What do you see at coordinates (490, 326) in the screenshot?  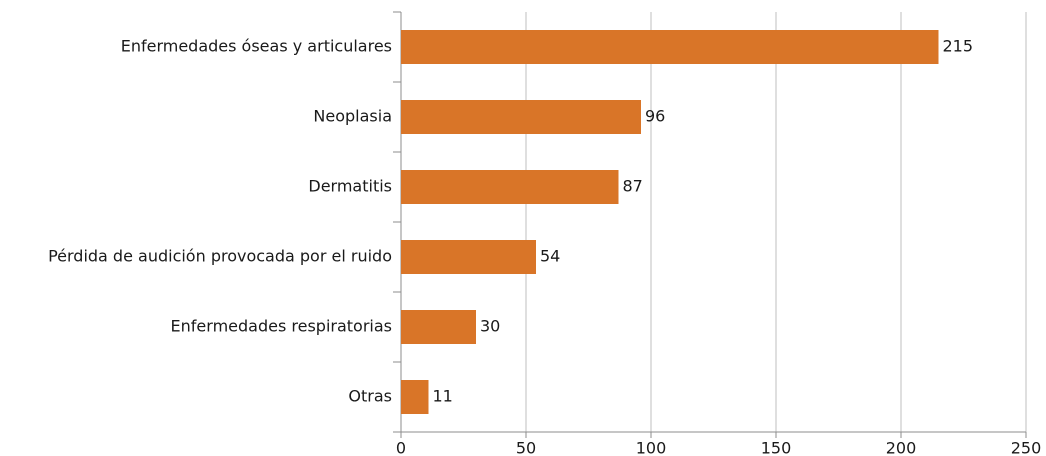 I see `value-label: 30` at bounding box center [490, 326].